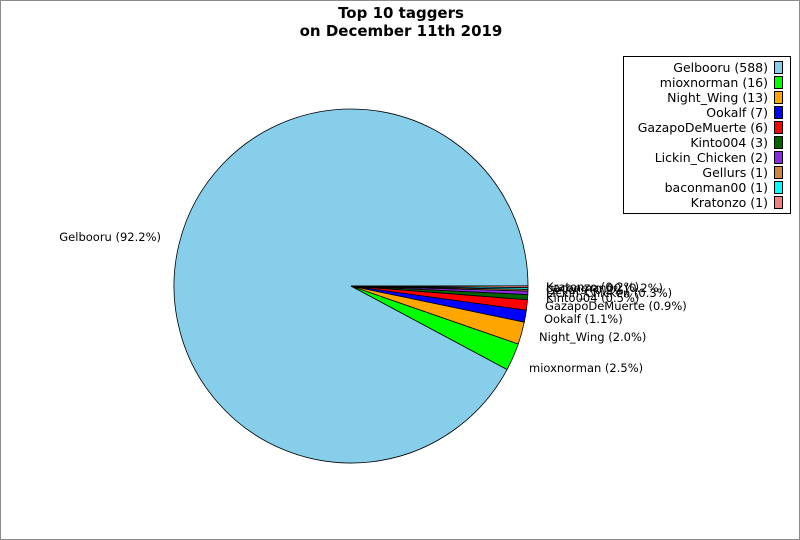 This screenshot has width=800, height=540. I want to click on slice-label-lickin-chicken: Lickin_Chicken (0.3%), so click(609, 293).